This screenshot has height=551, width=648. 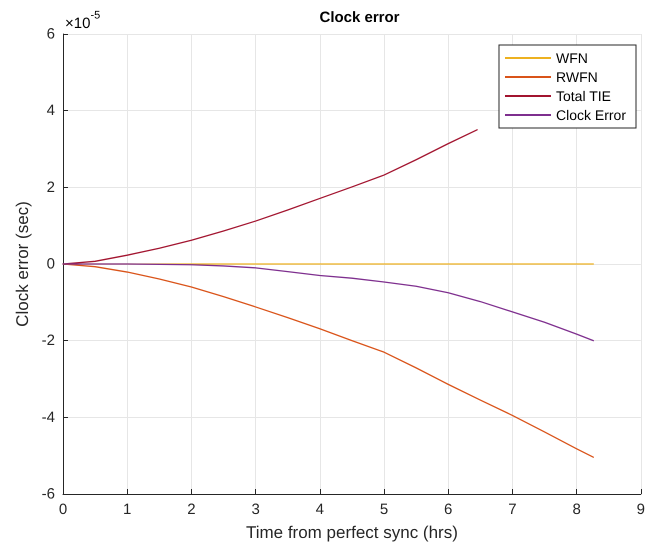 What do you see at coordinates (352, 532) in the screenshot?
I see `x-axis-title: Time from perfect sync (hrs)` at bounding box center [352, 532].